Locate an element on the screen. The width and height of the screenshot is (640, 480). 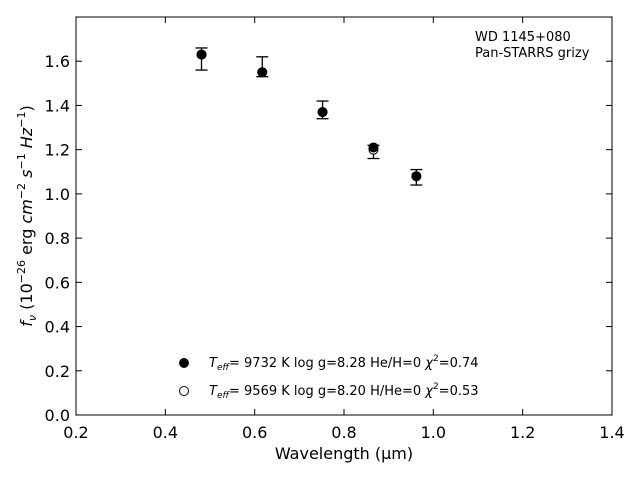
x-tick-label: 0.8 is located at coordinates (343, 432).